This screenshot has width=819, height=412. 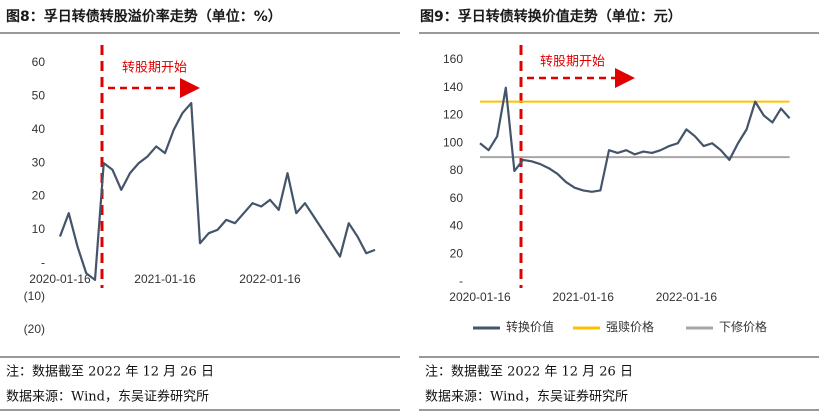 I want to click on y-tick-label: 50, so click(x=39, y=96).